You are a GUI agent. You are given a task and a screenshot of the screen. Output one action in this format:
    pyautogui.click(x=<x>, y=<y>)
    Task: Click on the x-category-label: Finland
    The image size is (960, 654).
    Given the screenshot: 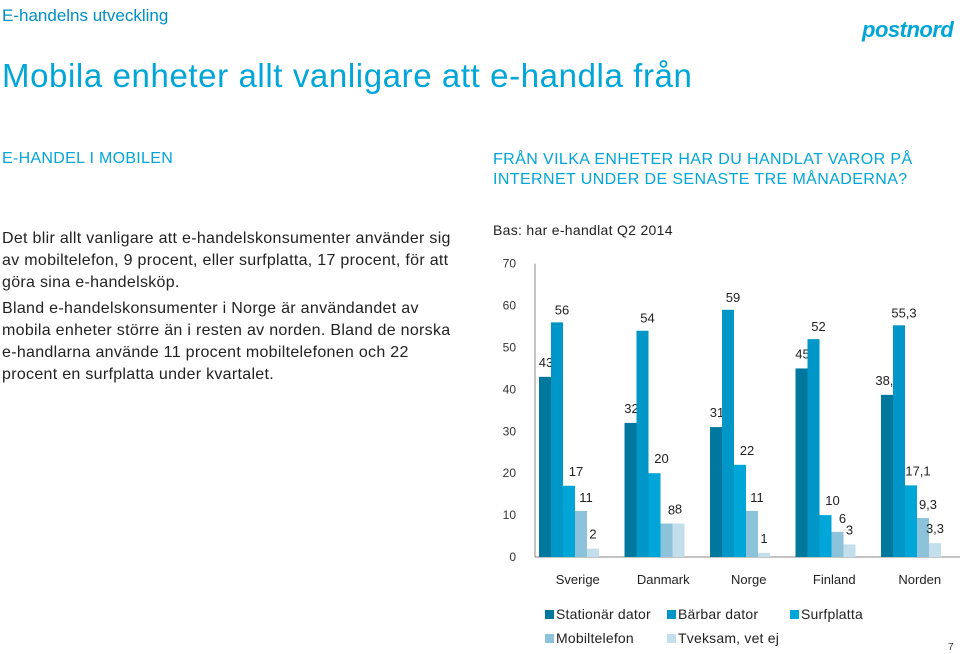 What is the action you would take?
    pyautogui.click(x=834, y=579)
    